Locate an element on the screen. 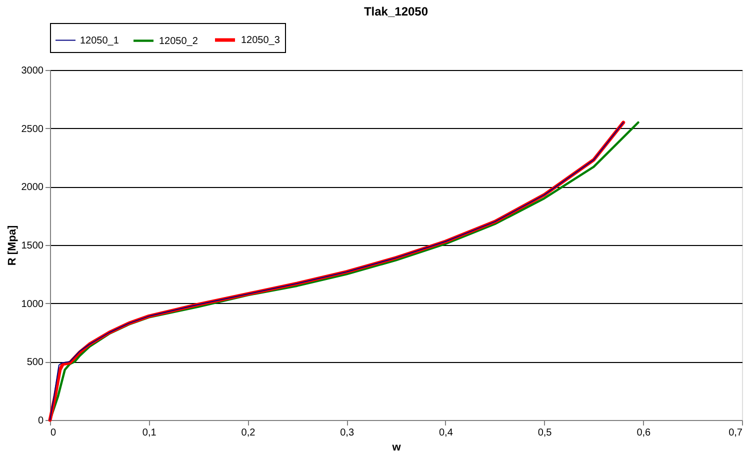  x-axis-title: w is located at coordinates (396, 448).